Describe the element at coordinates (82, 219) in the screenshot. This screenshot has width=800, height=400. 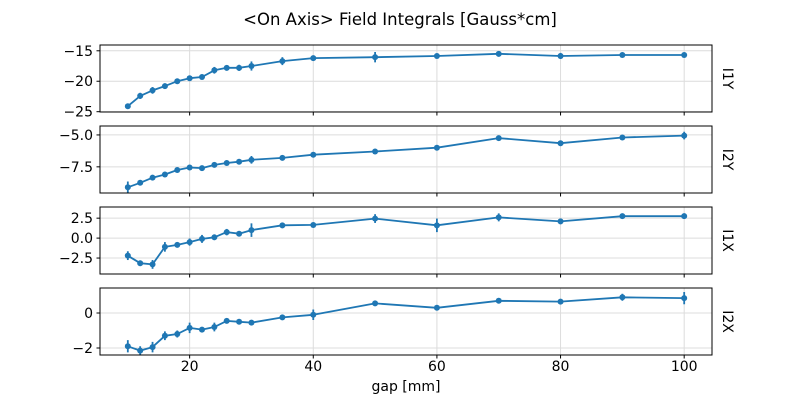
I see `y-tick-label: 2.5` at that location.